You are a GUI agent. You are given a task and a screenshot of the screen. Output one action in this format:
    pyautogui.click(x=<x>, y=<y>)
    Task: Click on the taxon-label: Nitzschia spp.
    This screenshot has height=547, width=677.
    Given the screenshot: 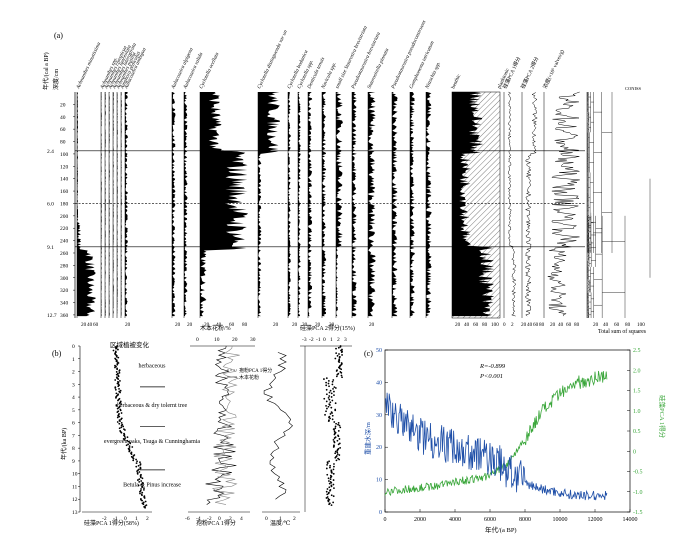 What is the action you would take?
    pyautogui.click(x=433, y=76)
    